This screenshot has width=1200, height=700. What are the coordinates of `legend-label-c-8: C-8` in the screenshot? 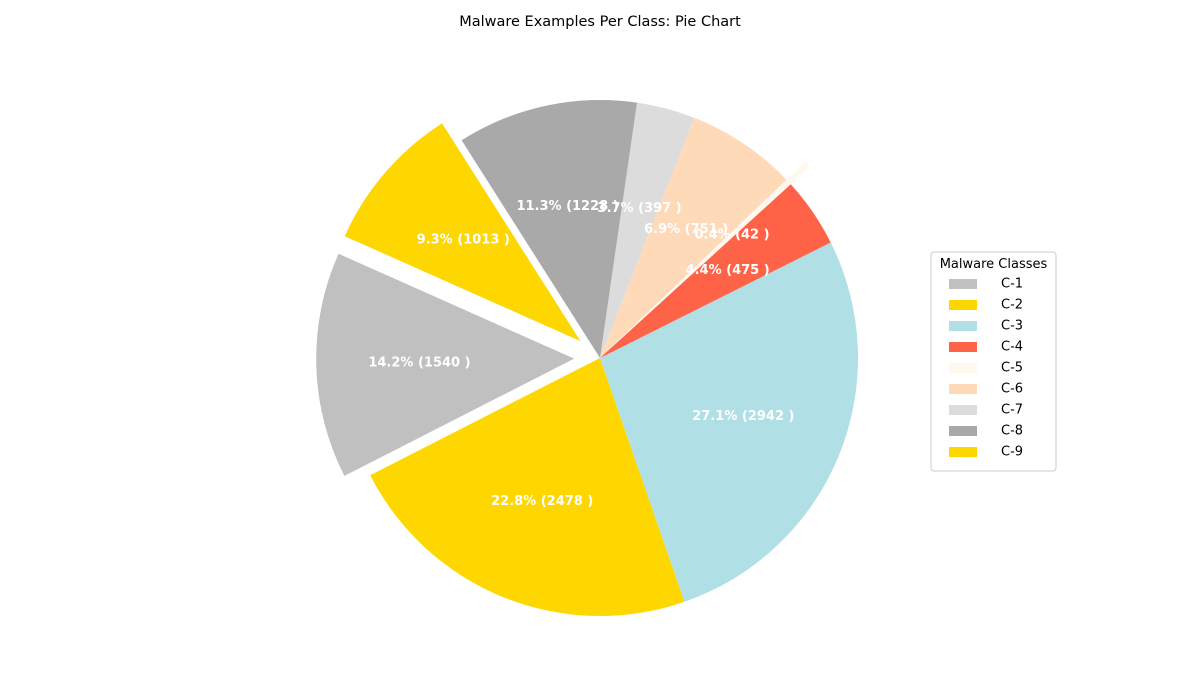 It's located at (1012, 431).